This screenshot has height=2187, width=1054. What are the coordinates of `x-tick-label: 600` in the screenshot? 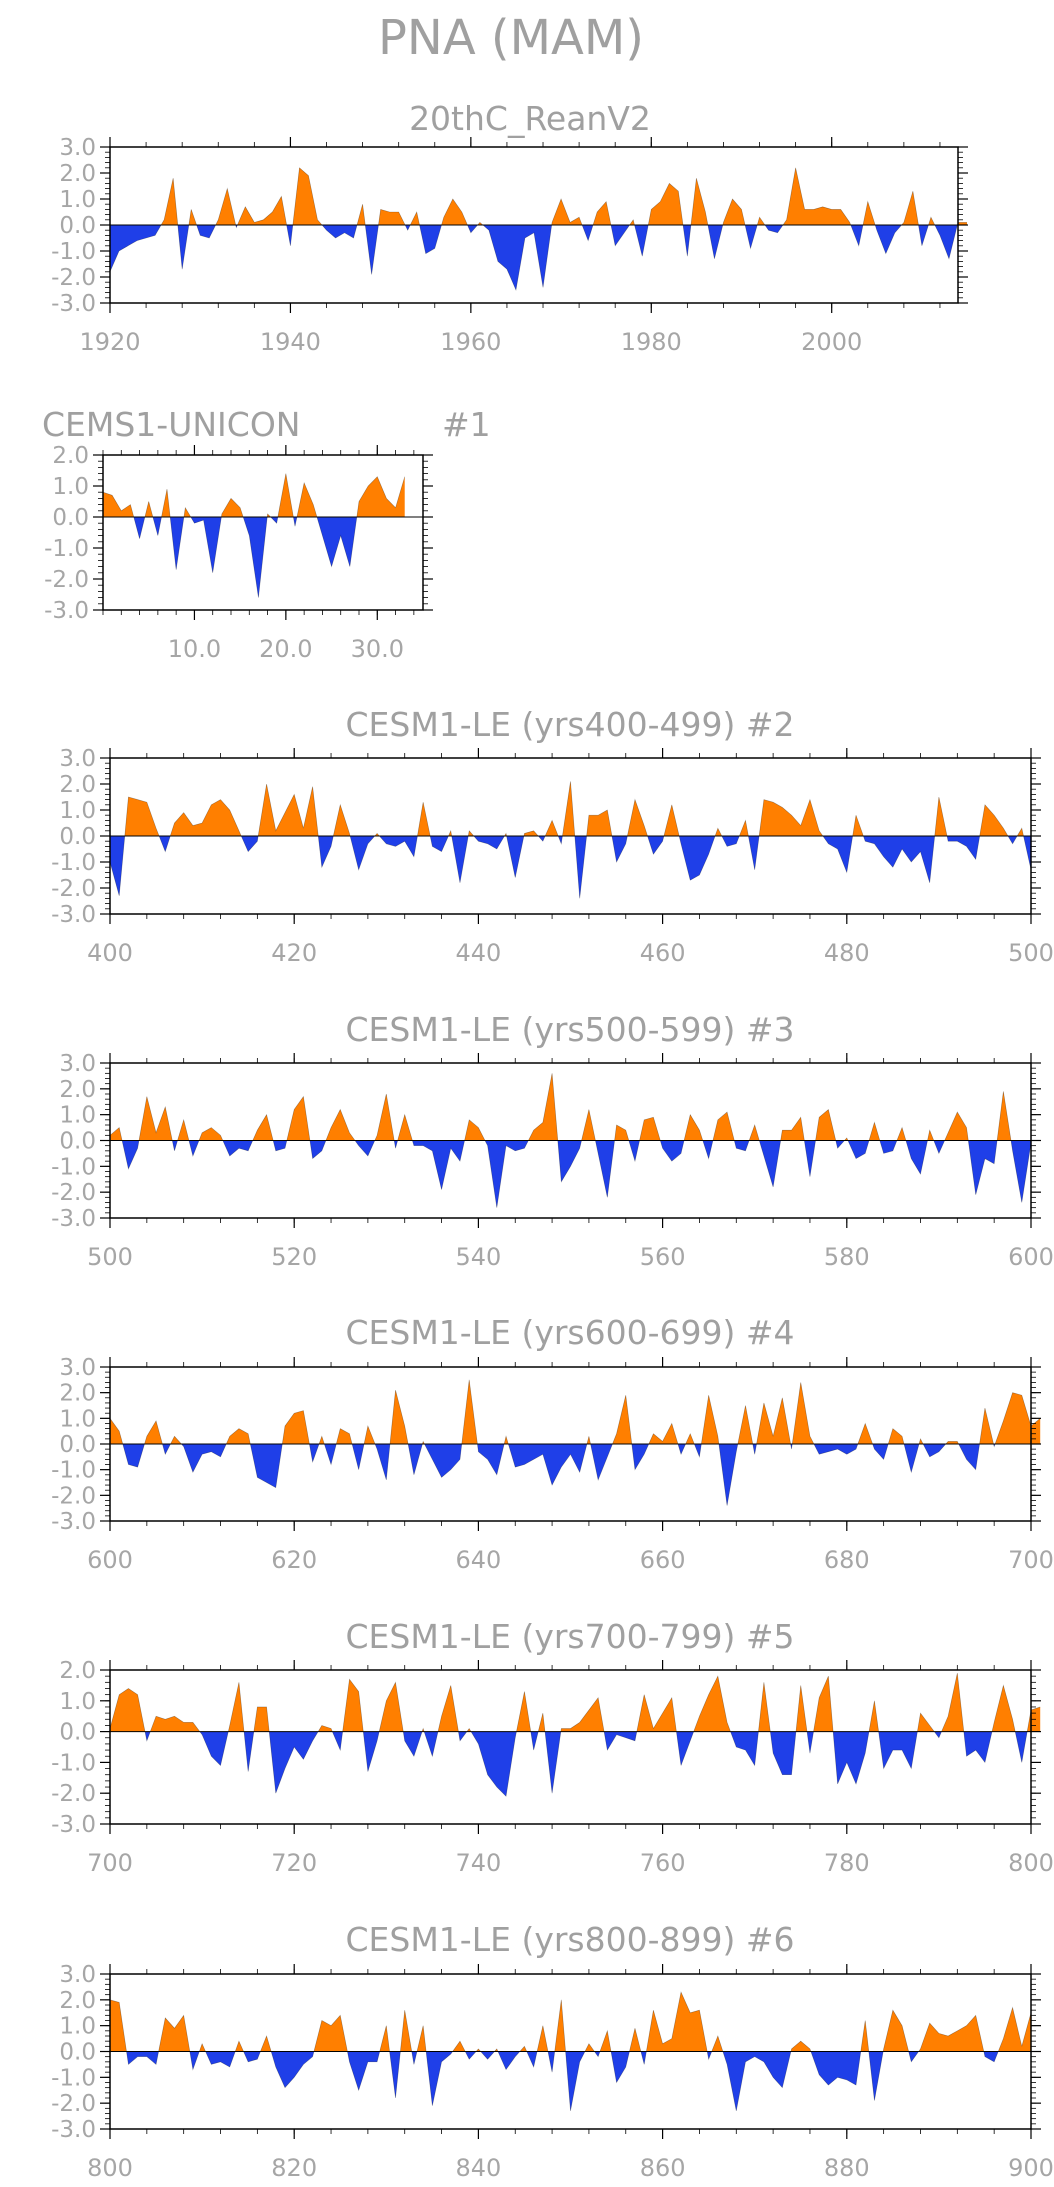 It's located at (110, 1560).